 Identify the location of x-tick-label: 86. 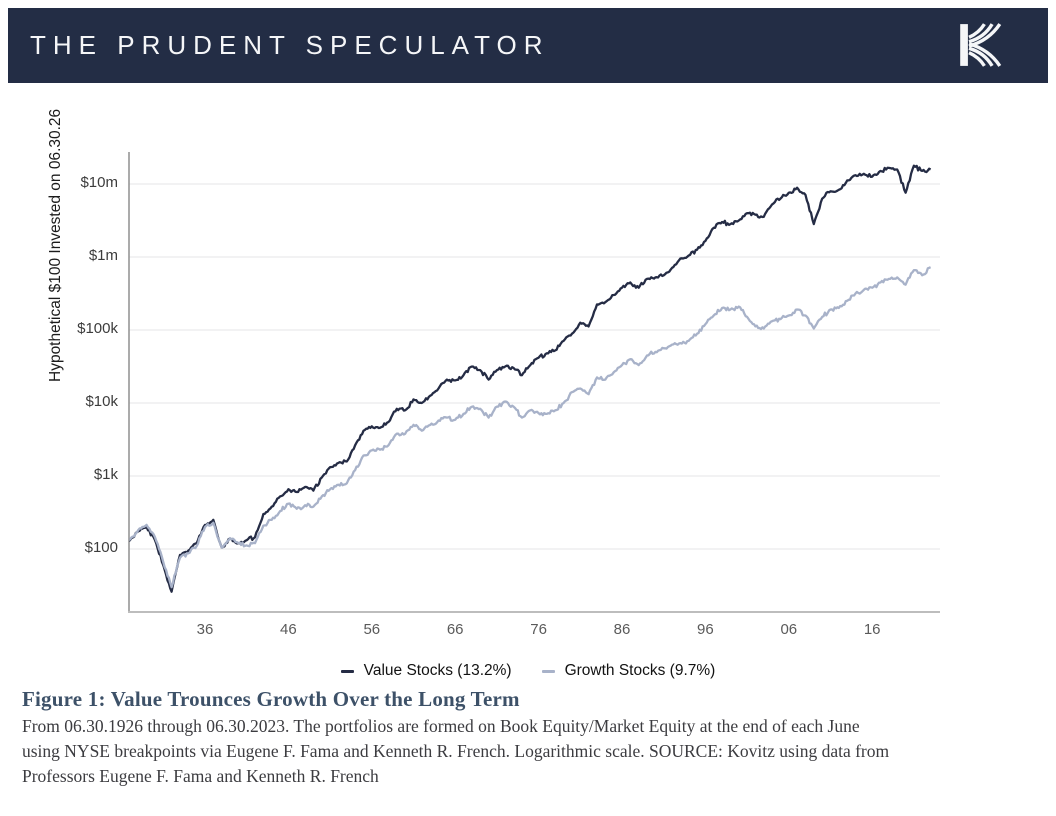
(622, 629).